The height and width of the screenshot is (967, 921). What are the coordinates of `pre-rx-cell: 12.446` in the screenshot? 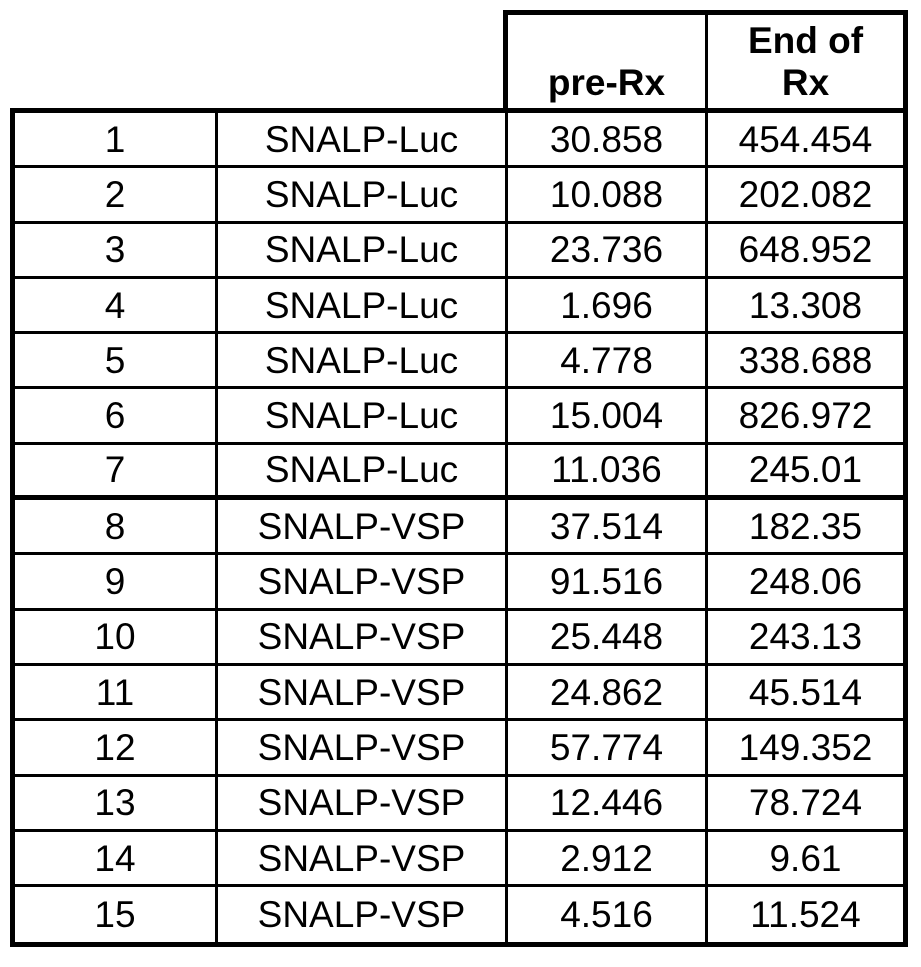 It's located at (608, 804).